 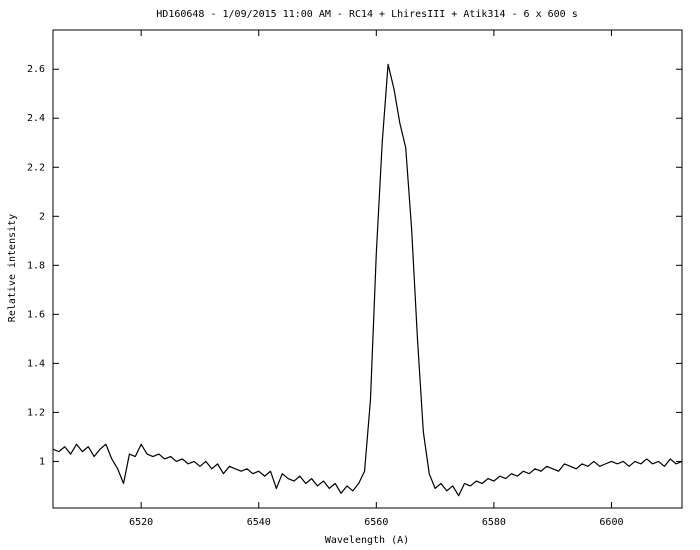 I want to click on y-axis-label: Relative intensity, so click(x=12, y=268).